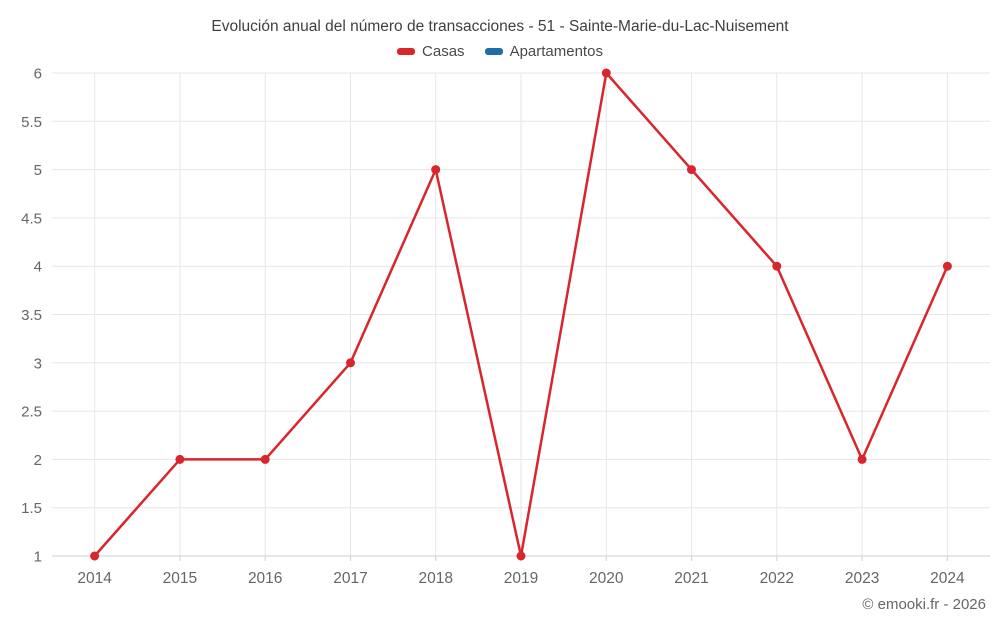  What do you see at coordinates (38, 557) in the screenshot?
I see `y-tick-label: 1` at bounding box center [38, 557].